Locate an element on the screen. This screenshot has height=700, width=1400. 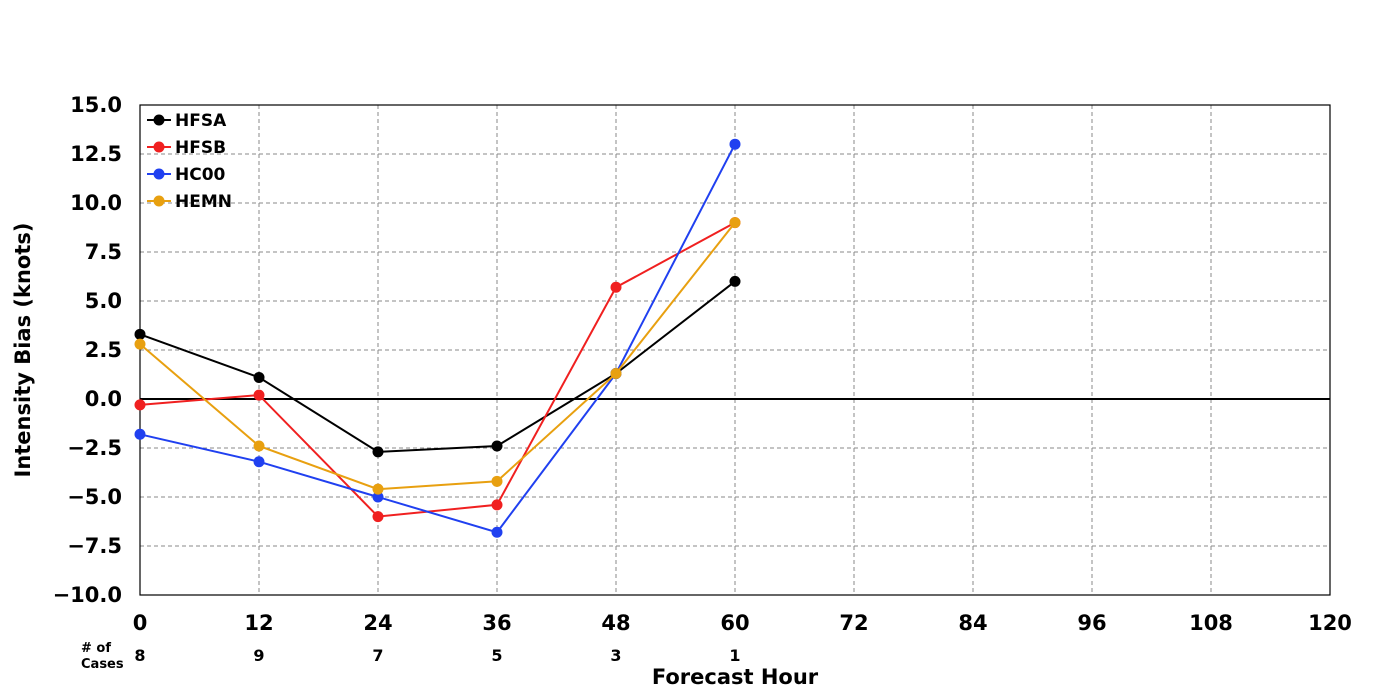
x-axis-title: Forecast Hour is located at coordinates (735, 677).